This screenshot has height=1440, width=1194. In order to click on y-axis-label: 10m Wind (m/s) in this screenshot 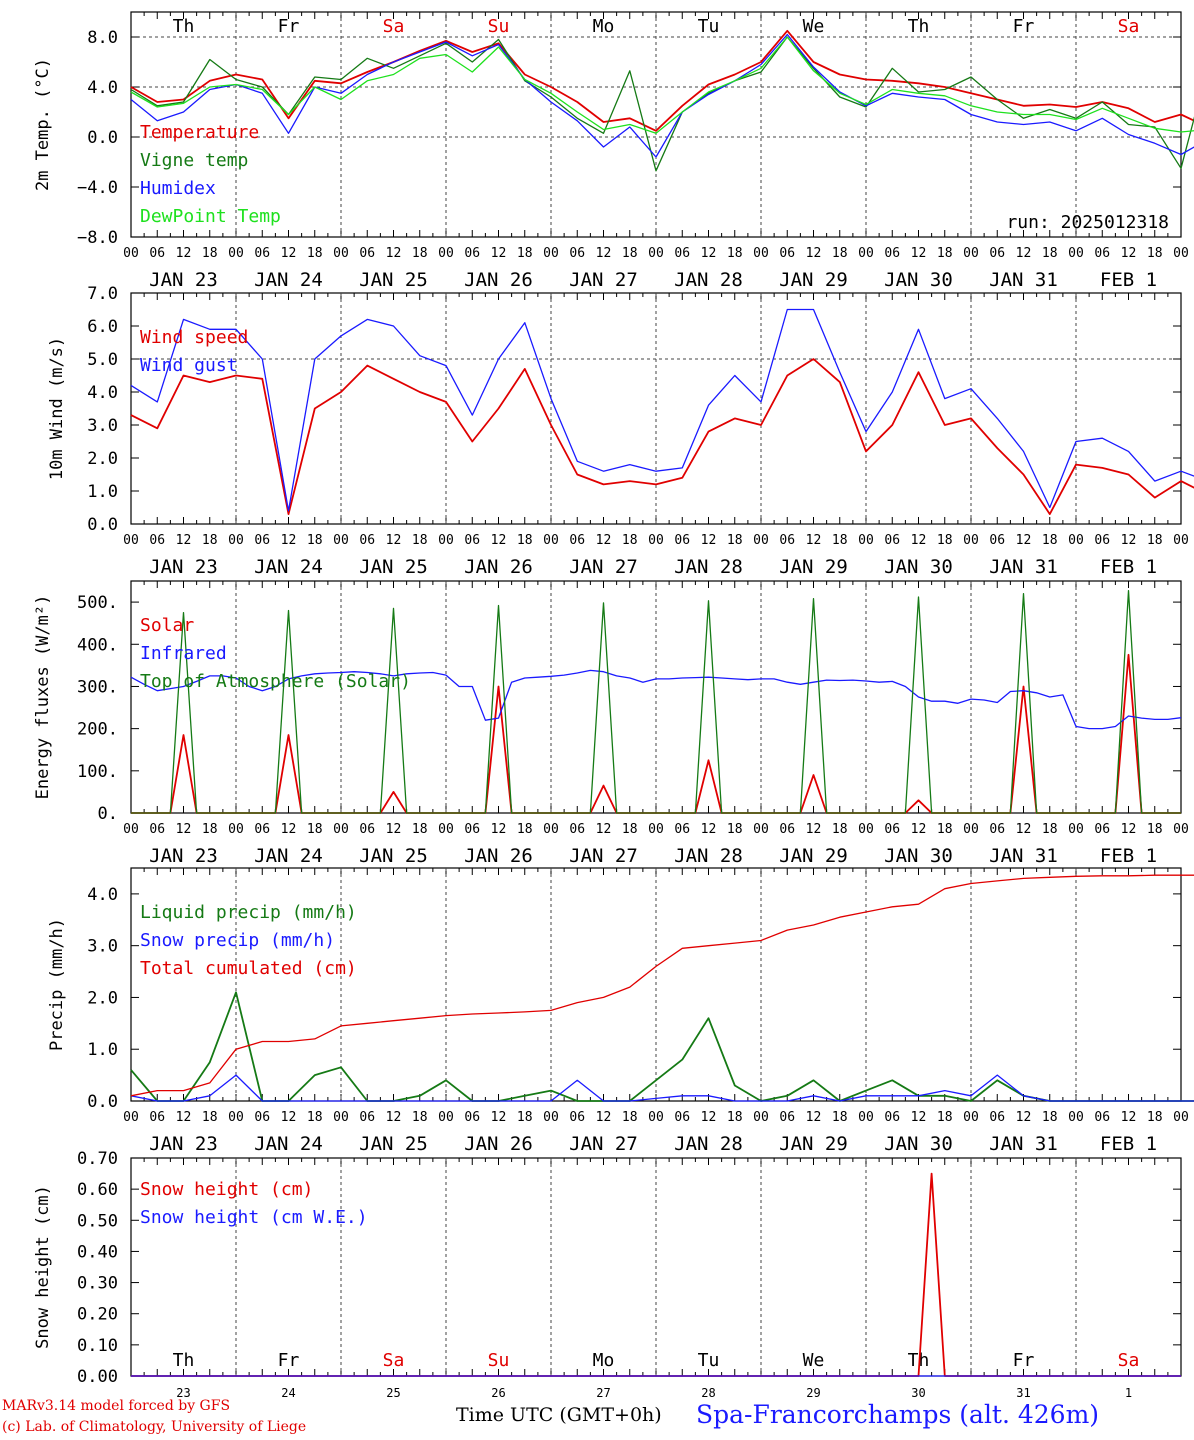, I will do `click(57, 408)`.